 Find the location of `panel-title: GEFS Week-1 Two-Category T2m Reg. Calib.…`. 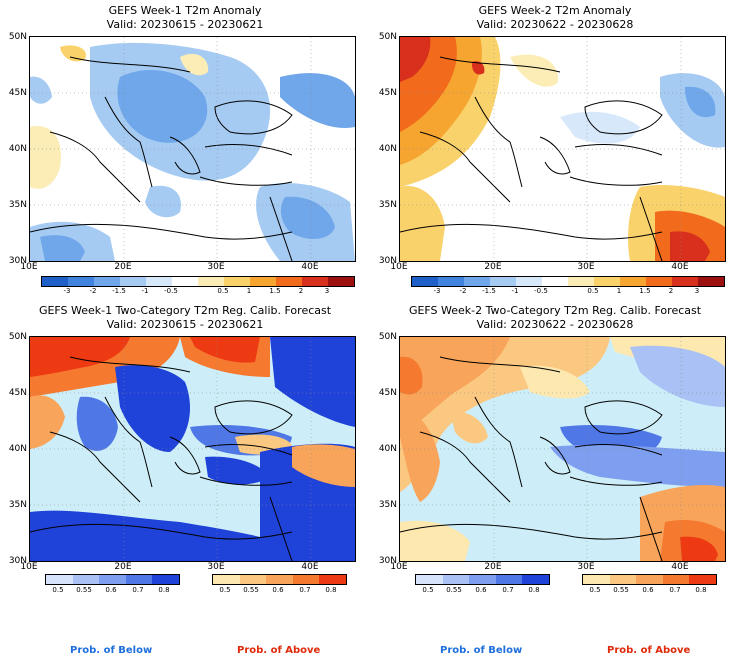

panel-title: GEFS Week-1 Two-Category T2m Reg. Calib.… is located at coordinates (185, 310).